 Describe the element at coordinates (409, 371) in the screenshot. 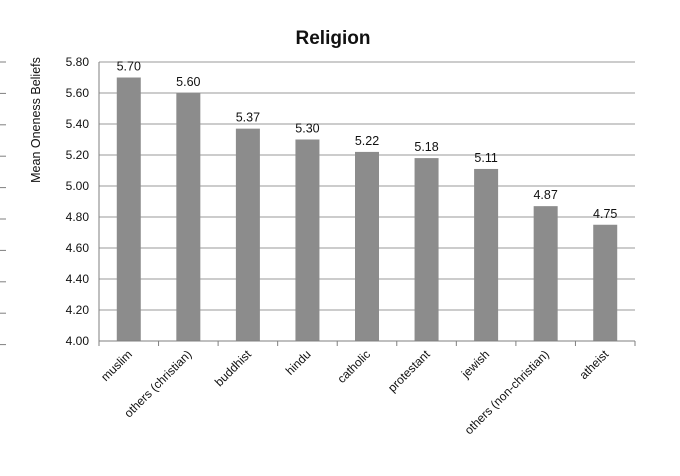

I see `x-tick-label: protestant` at that location.